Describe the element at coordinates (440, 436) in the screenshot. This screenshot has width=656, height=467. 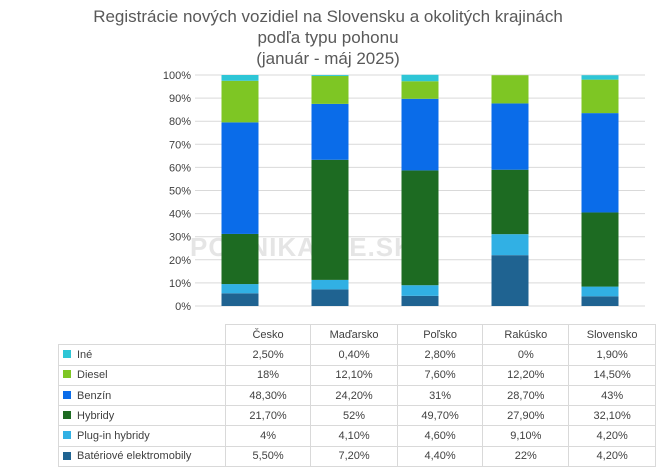
I see `data-label: 4,60%` at that location.